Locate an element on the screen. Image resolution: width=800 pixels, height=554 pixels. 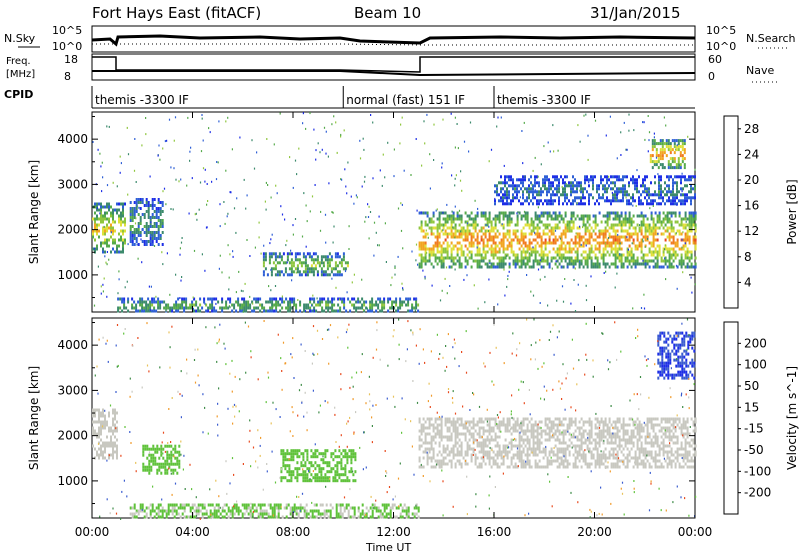
y-tick-label: 1000 is located at coordinates (72, 275).